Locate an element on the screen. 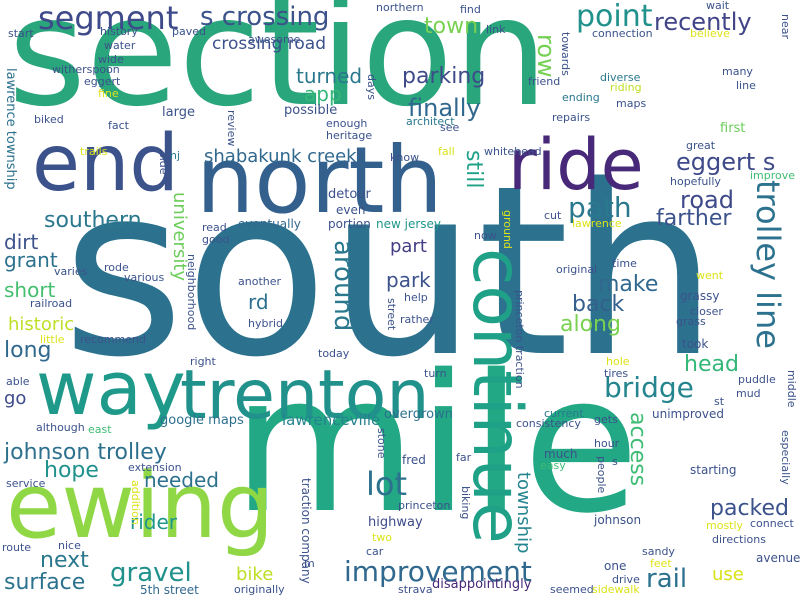 The width and height of the screenshot is (800, 600). word-even: even is located at coordinates (351, 210).